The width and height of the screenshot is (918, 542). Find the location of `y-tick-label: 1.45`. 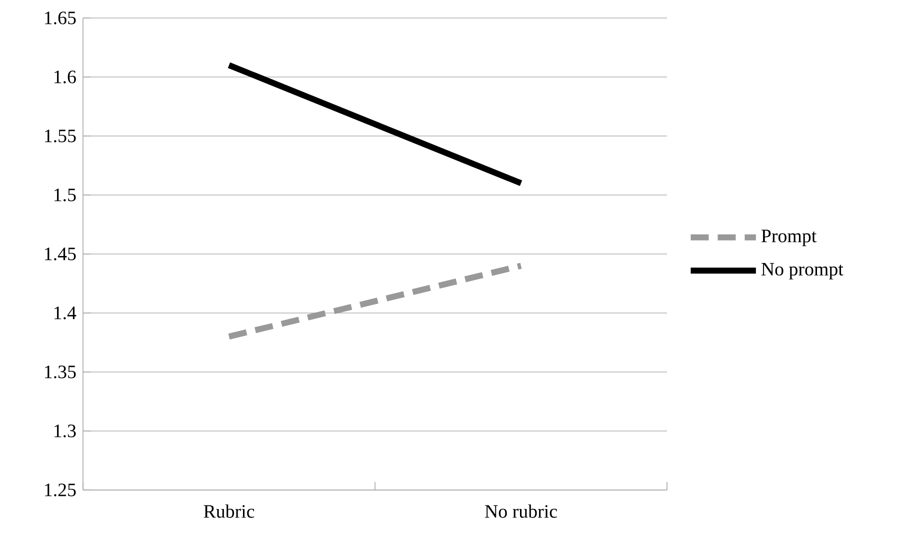

y-tick-label: 1.45 is located at coordinates (60, 254).